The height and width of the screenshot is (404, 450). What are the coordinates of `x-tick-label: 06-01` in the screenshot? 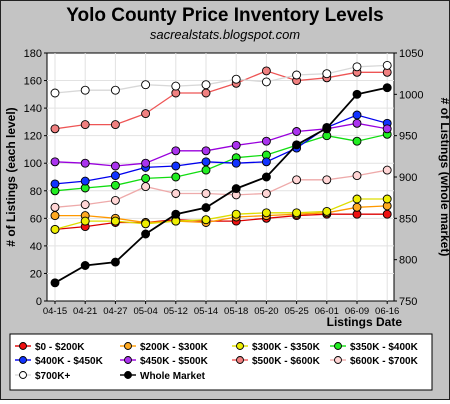 It's located at (327, 311).